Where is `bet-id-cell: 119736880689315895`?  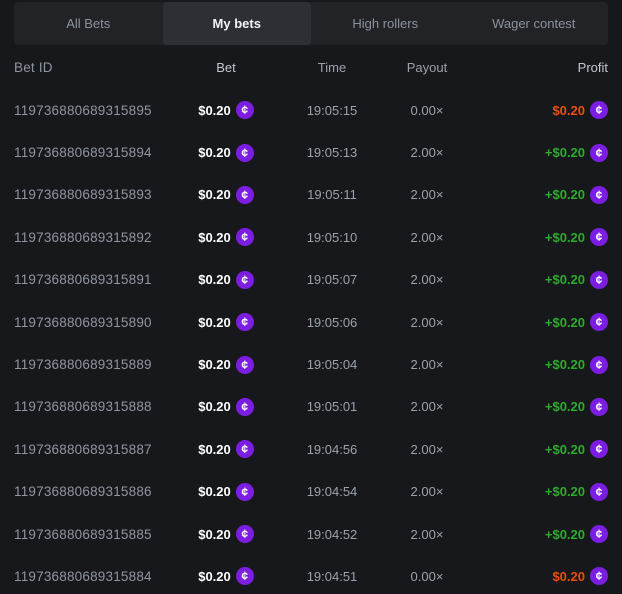
bet-id-cell: 119736880689315895 is located at coordinates (83, 110).